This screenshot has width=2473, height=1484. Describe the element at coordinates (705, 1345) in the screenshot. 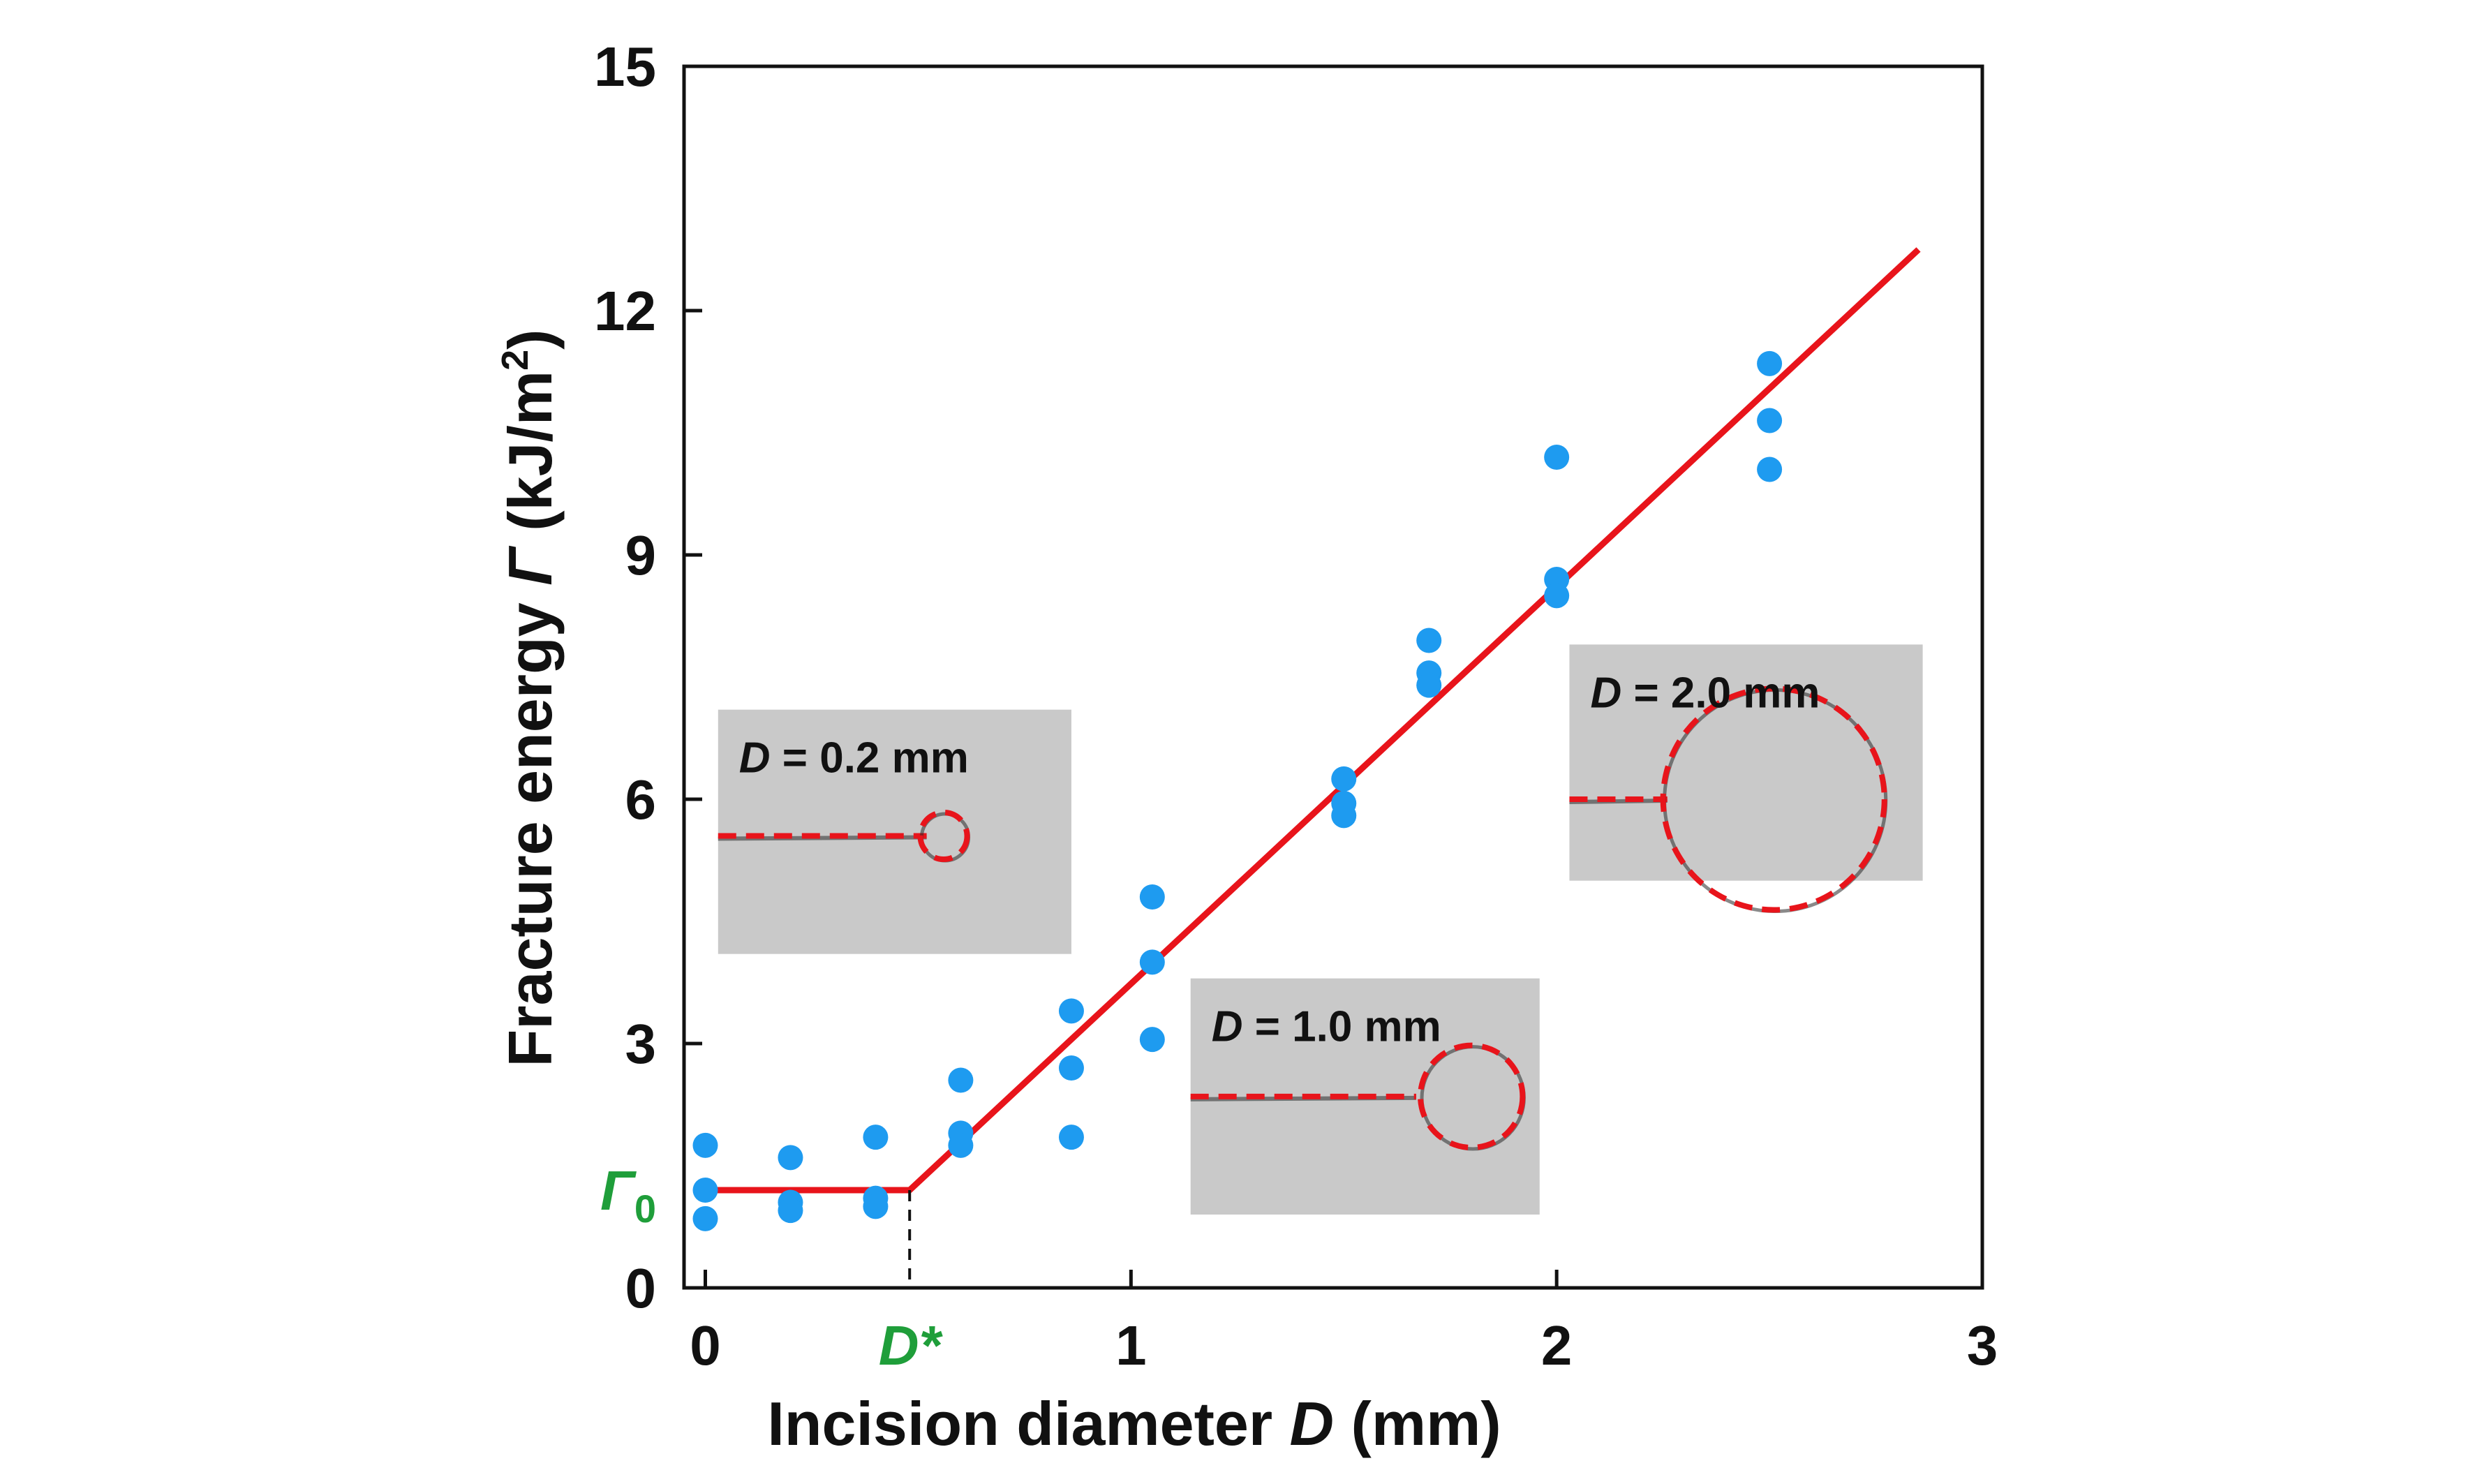

I see `x-tick-label: 0` at that location.